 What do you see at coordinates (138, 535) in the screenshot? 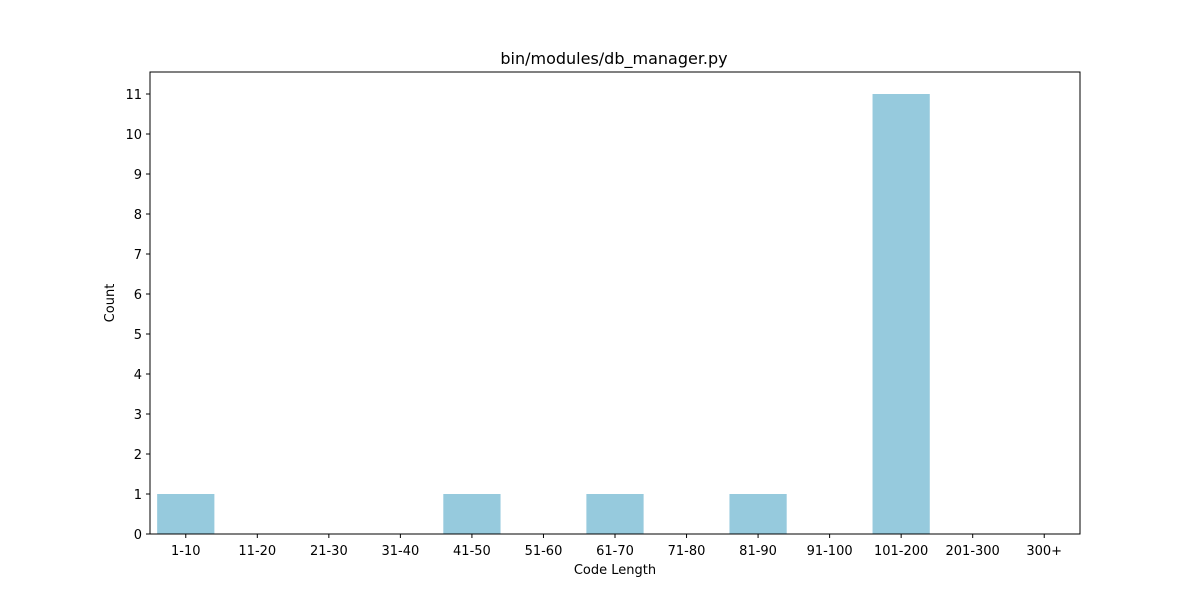
I see `y-tick-label: 0` at bounding box center [138, 535].